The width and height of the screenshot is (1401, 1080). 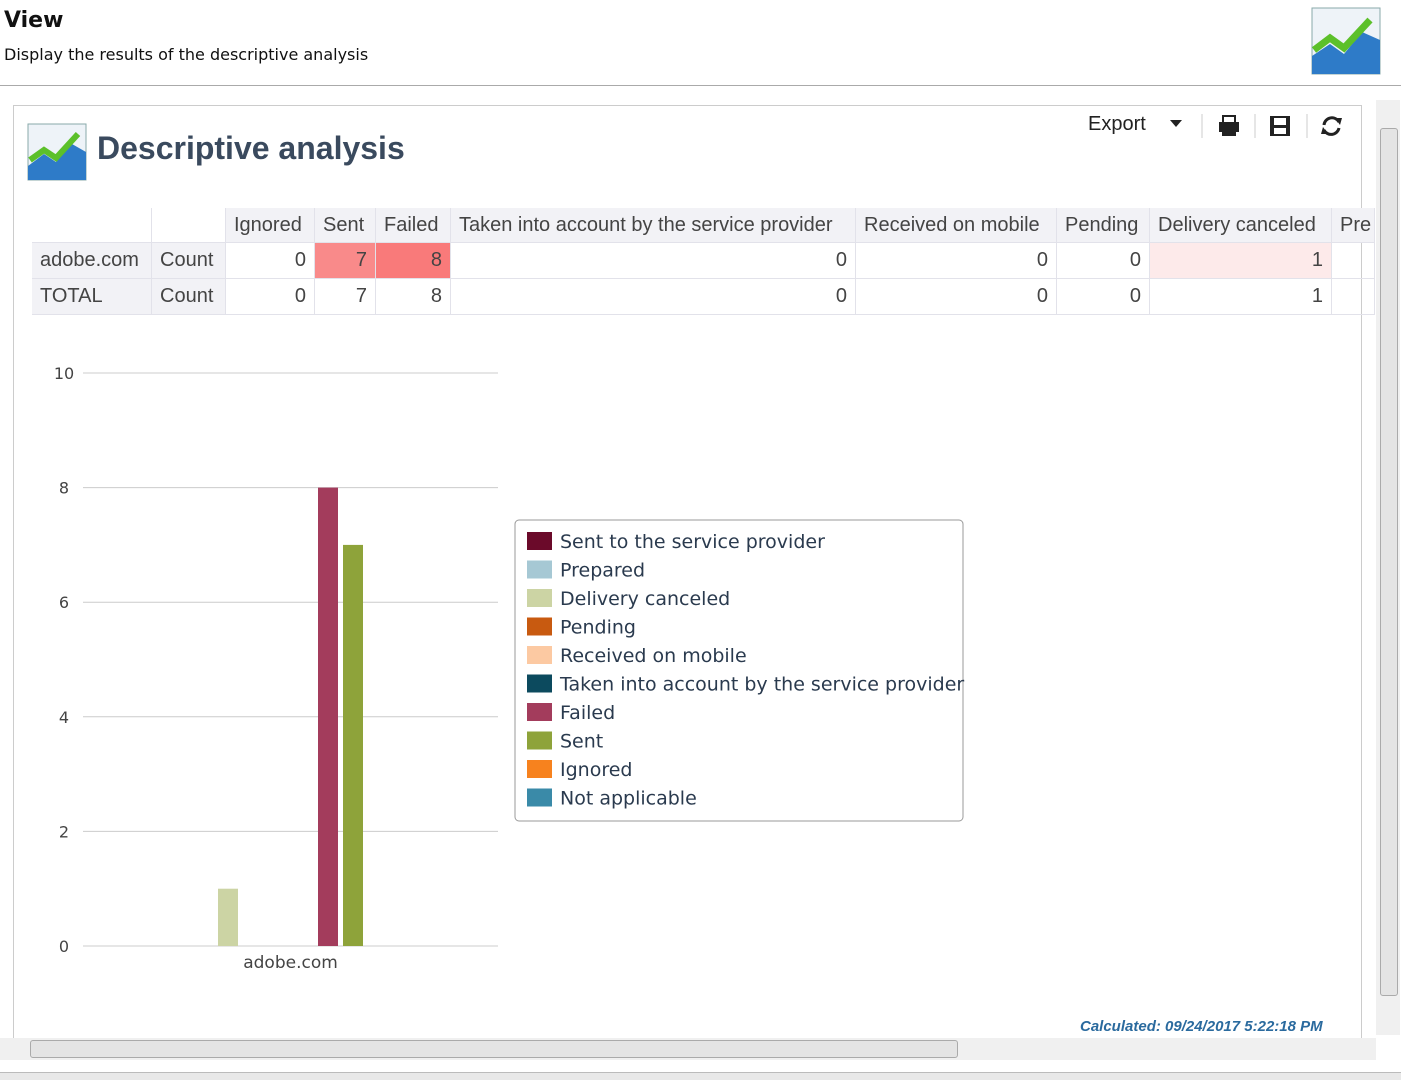 What do you see at coordinates (1117, 124) in the screenshot?
I see `export-button: Export` at bounding box center [1117, 124].